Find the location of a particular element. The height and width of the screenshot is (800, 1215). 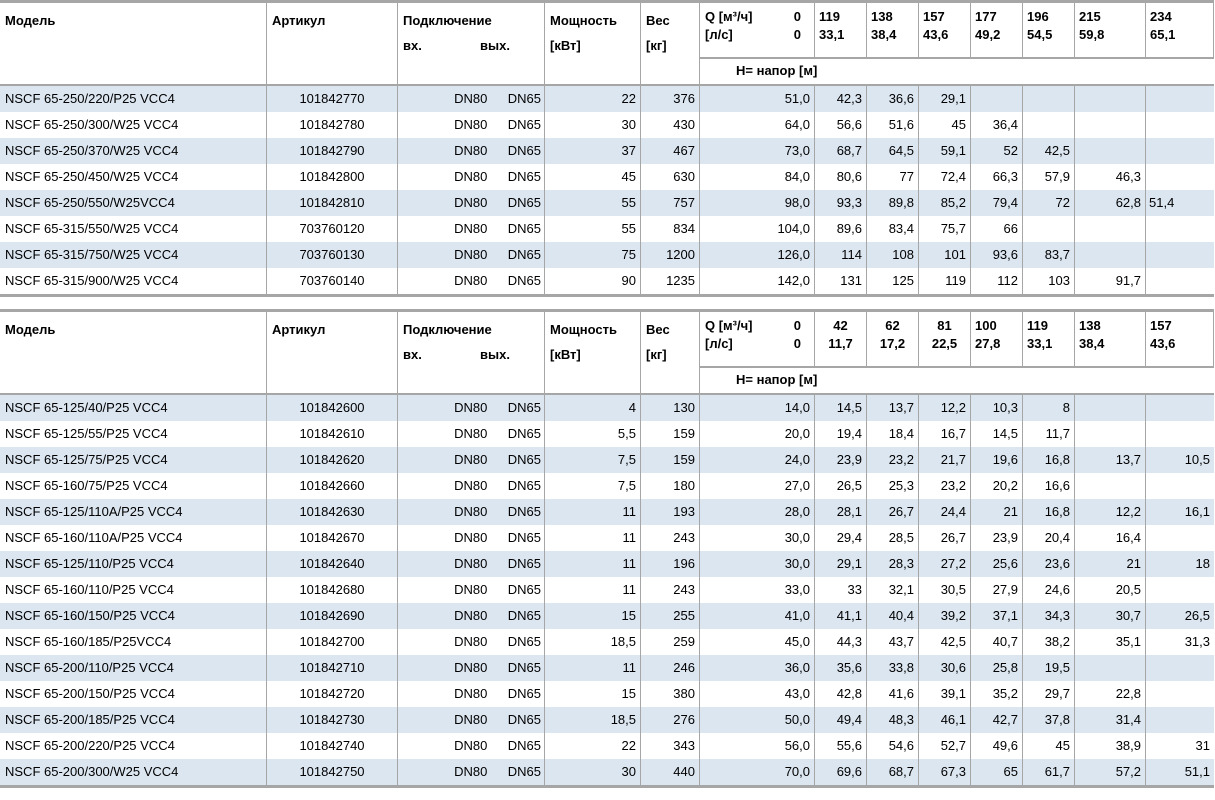

model-cell: NSCF 65-160/150/P25 VCC4 is located at coordinates (133, 616).